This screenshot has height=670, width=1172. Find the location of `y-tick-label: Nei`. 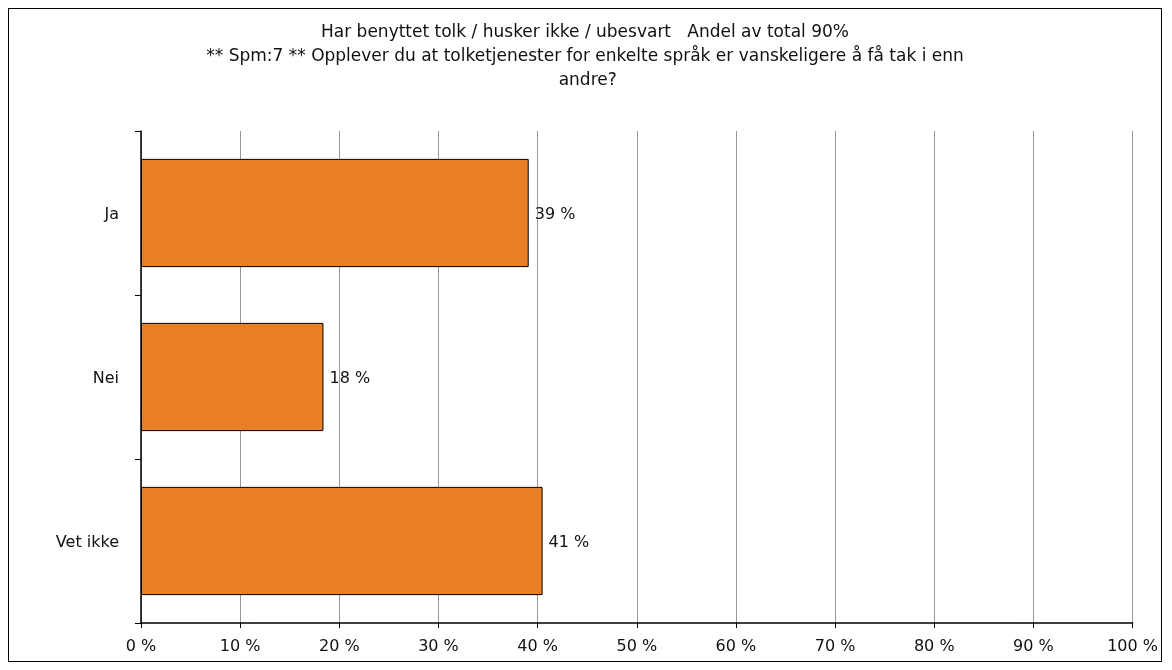

y-tick-label: Nei is located at coordinates (105, 377).